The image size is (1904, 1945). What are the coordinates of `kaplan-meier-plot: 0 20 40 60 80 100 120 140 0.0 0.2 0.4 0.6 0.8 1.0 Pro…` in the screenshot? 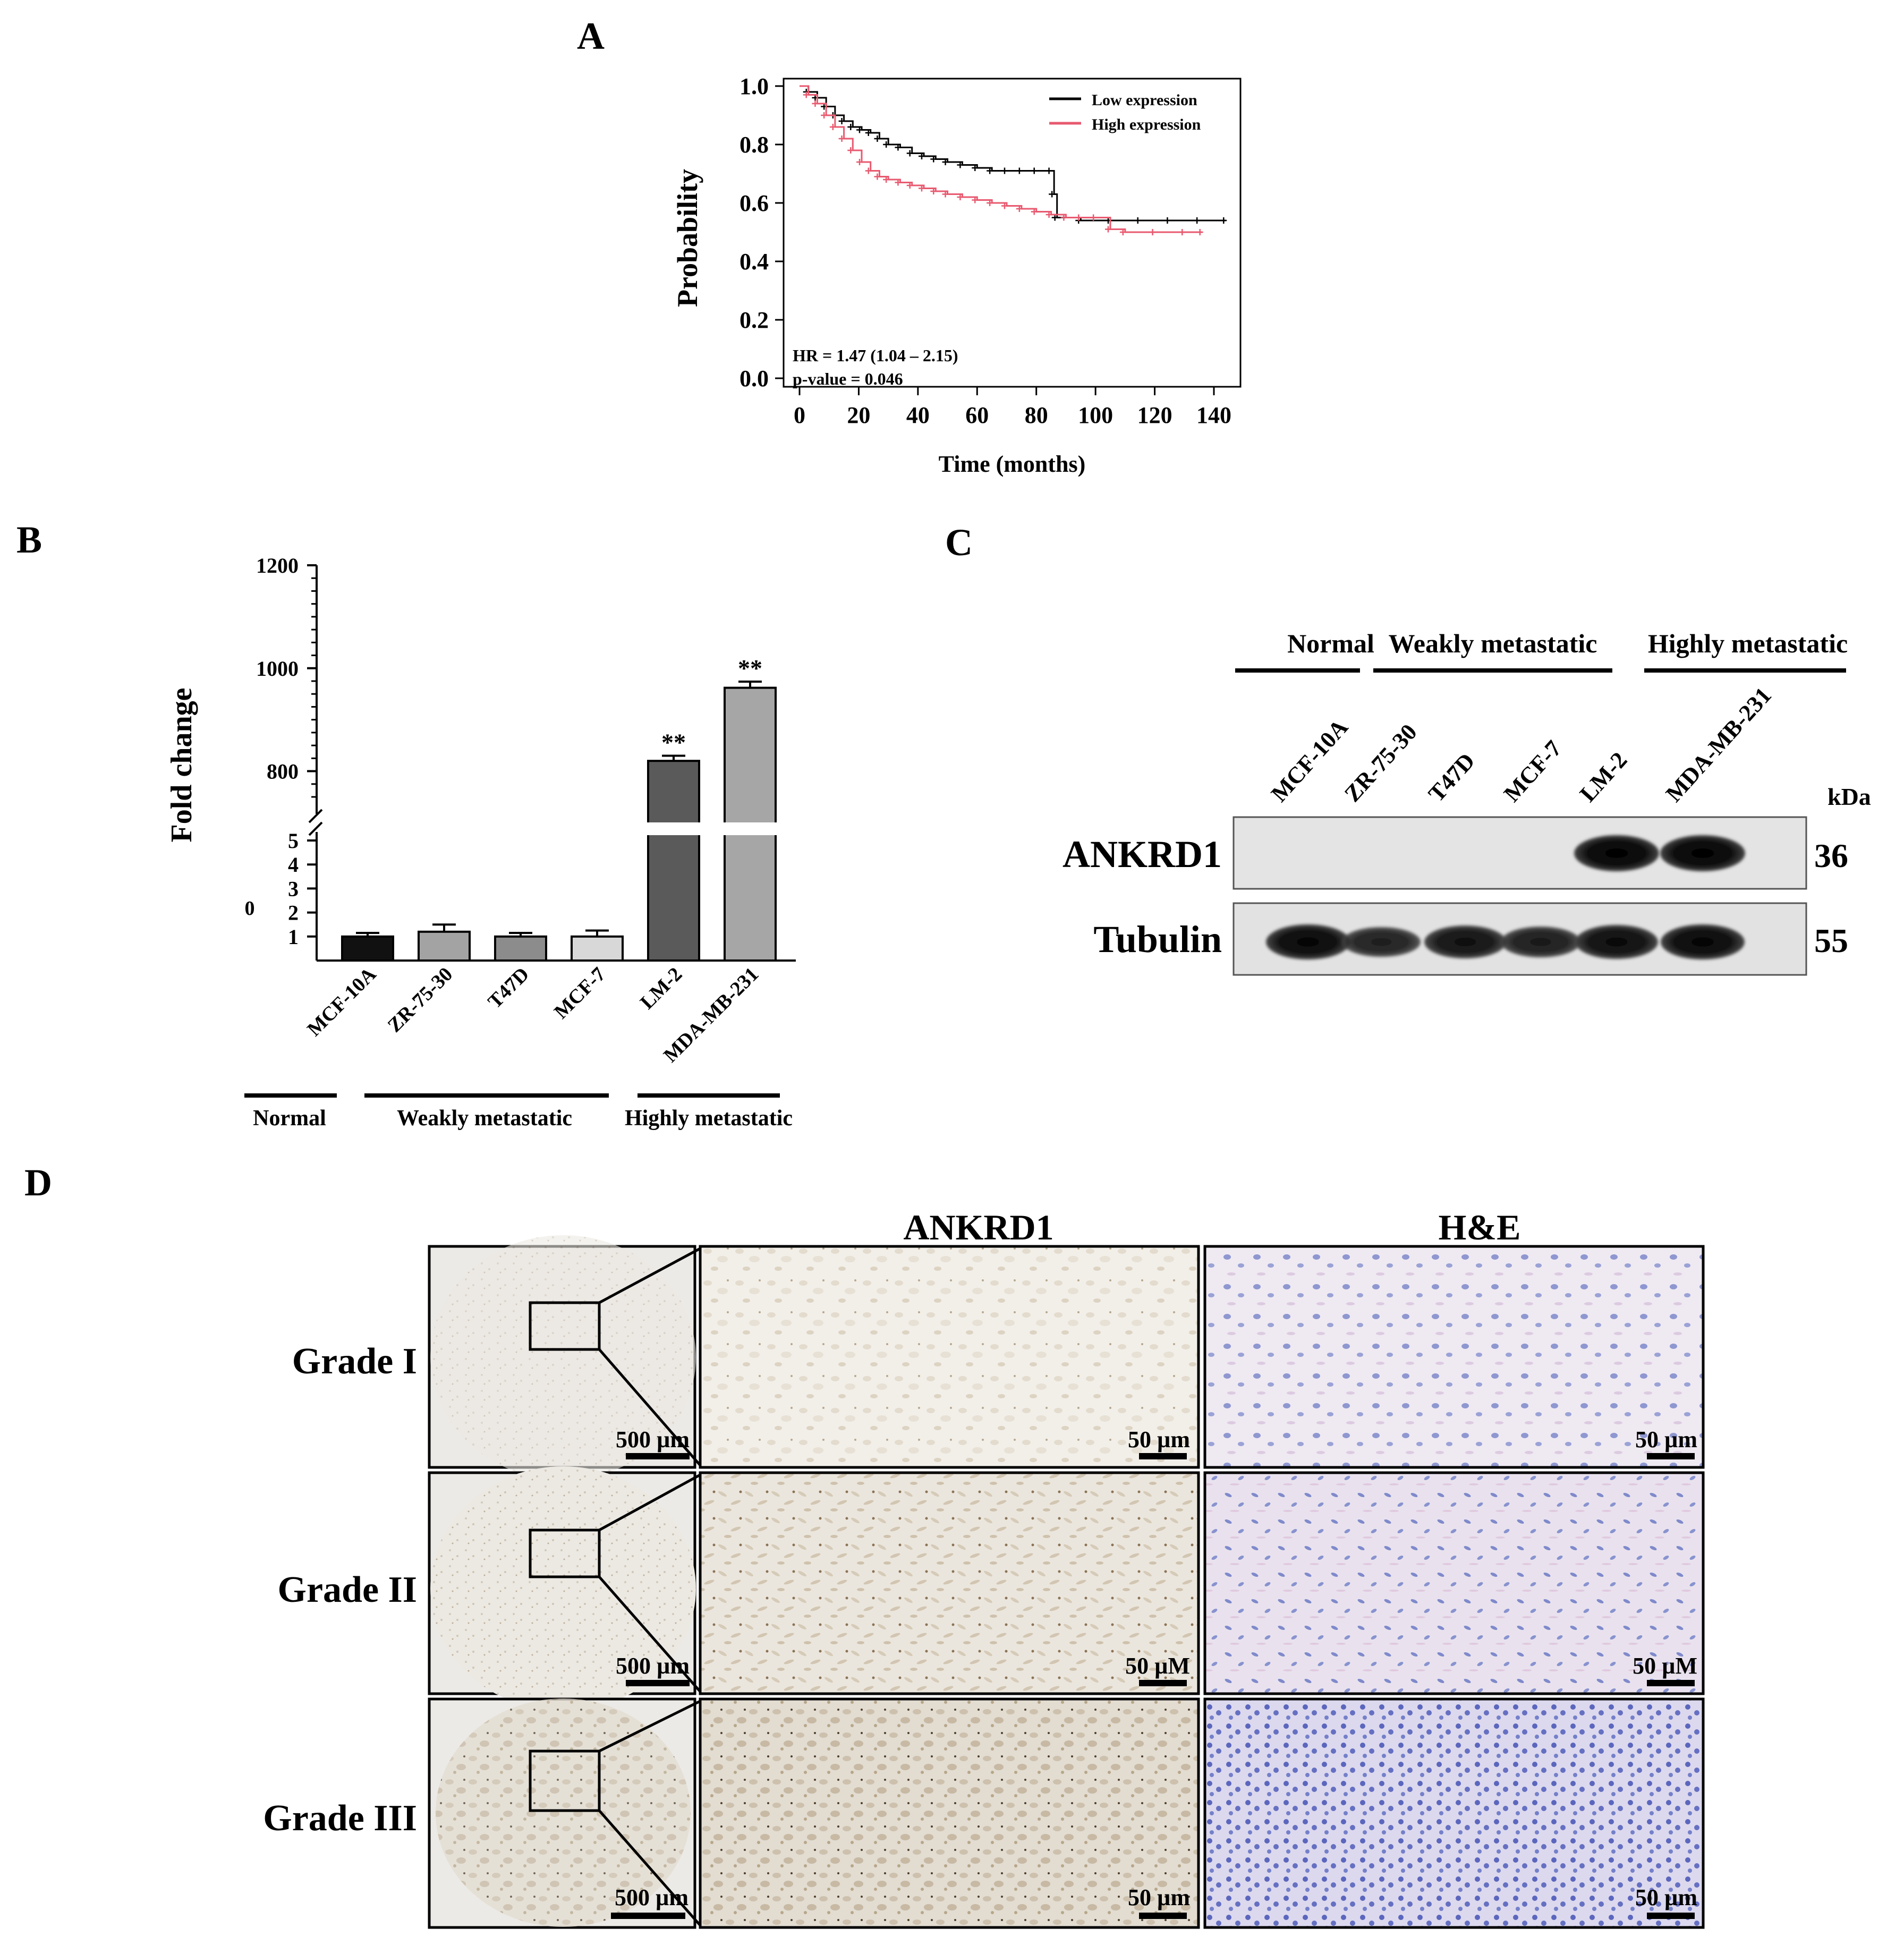 It's located at (957, 275).